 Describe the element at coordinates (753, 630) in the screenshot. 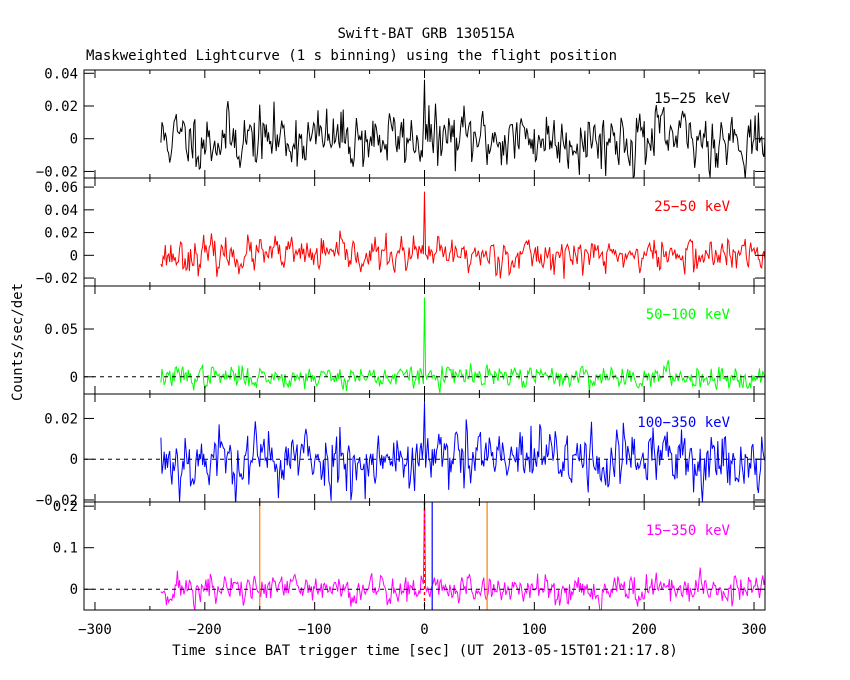

I see `x-tick-label: 300` at that location.